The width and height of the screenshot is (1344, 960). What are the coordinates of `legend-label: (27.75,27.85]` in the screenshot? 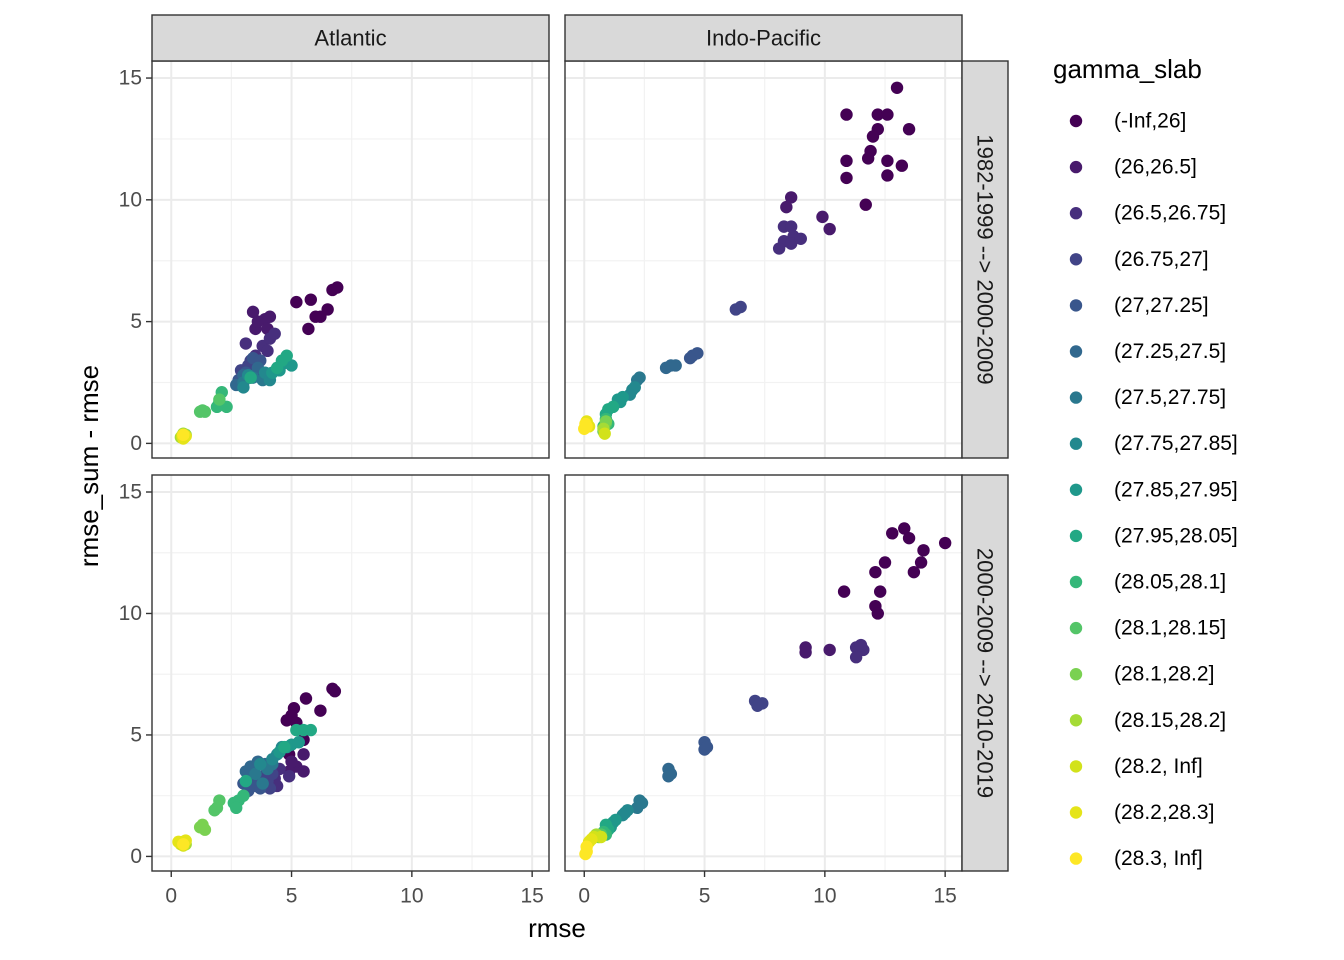 It's located at (1176, 443).